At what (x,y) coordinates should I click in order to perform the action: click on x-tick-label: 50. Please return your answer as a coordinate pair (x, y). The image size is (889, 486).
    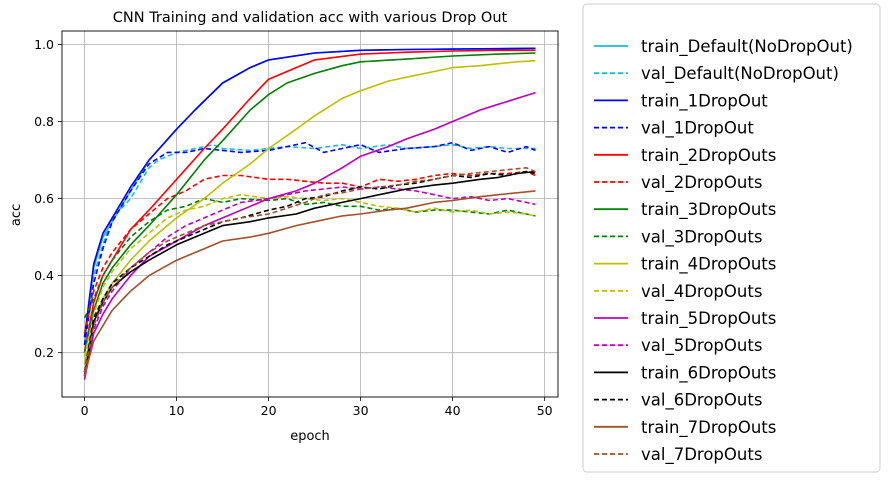
    Looking at the image, I should click on (545, 410).